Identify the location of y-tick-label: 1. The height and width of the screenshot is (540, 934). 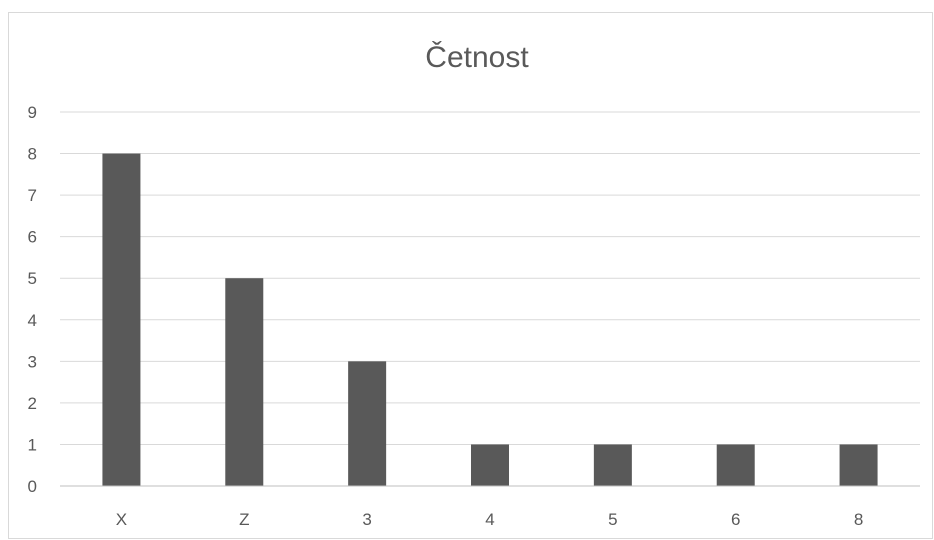
(32, 444).